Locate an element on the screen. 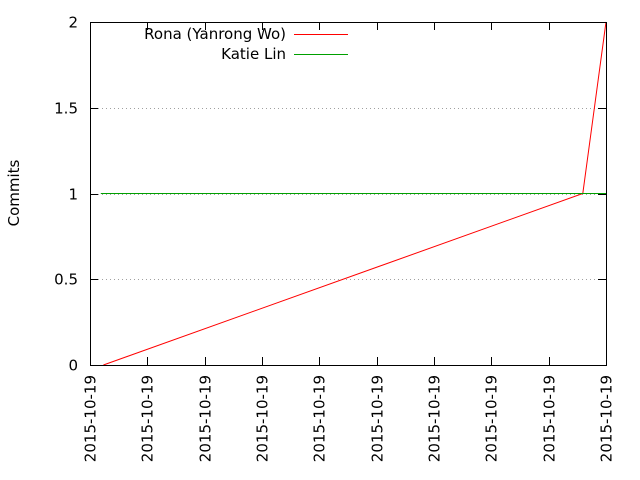 The width and height of the screenshot is (640, 480). y-tick-label: 0.5 is located at coordinates (66, 280).